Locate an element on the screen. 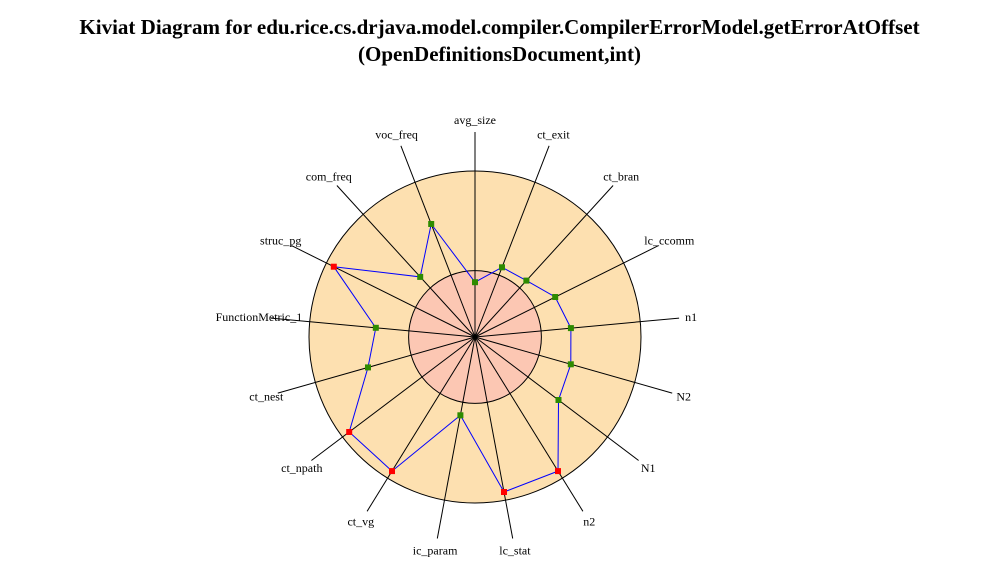  axis-lc-ccomm is located at coordinates (566, 291).